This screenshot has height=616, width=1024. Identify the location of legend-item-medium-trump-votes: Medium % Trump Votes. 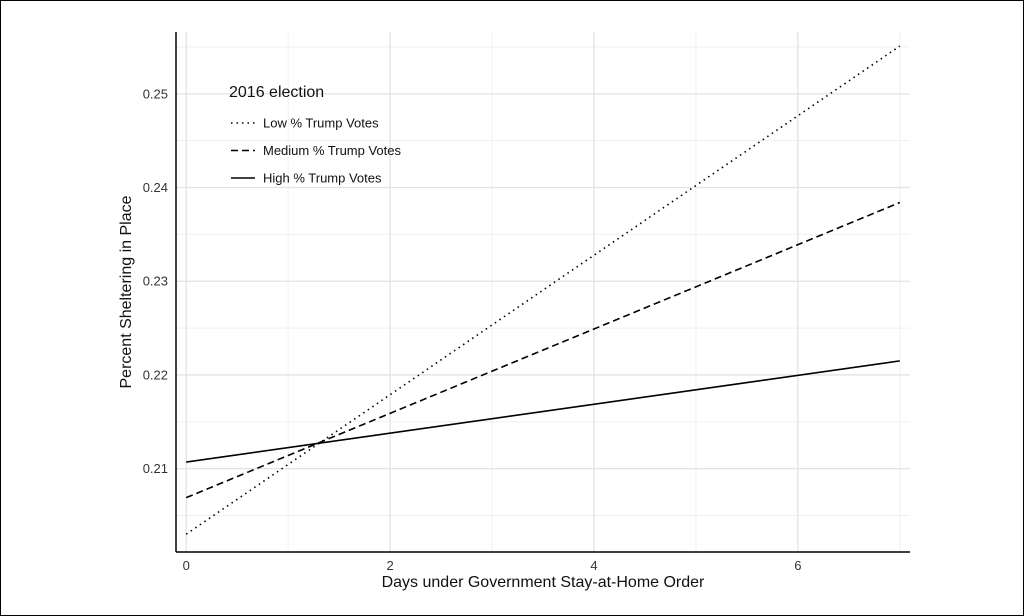
(316, 150).